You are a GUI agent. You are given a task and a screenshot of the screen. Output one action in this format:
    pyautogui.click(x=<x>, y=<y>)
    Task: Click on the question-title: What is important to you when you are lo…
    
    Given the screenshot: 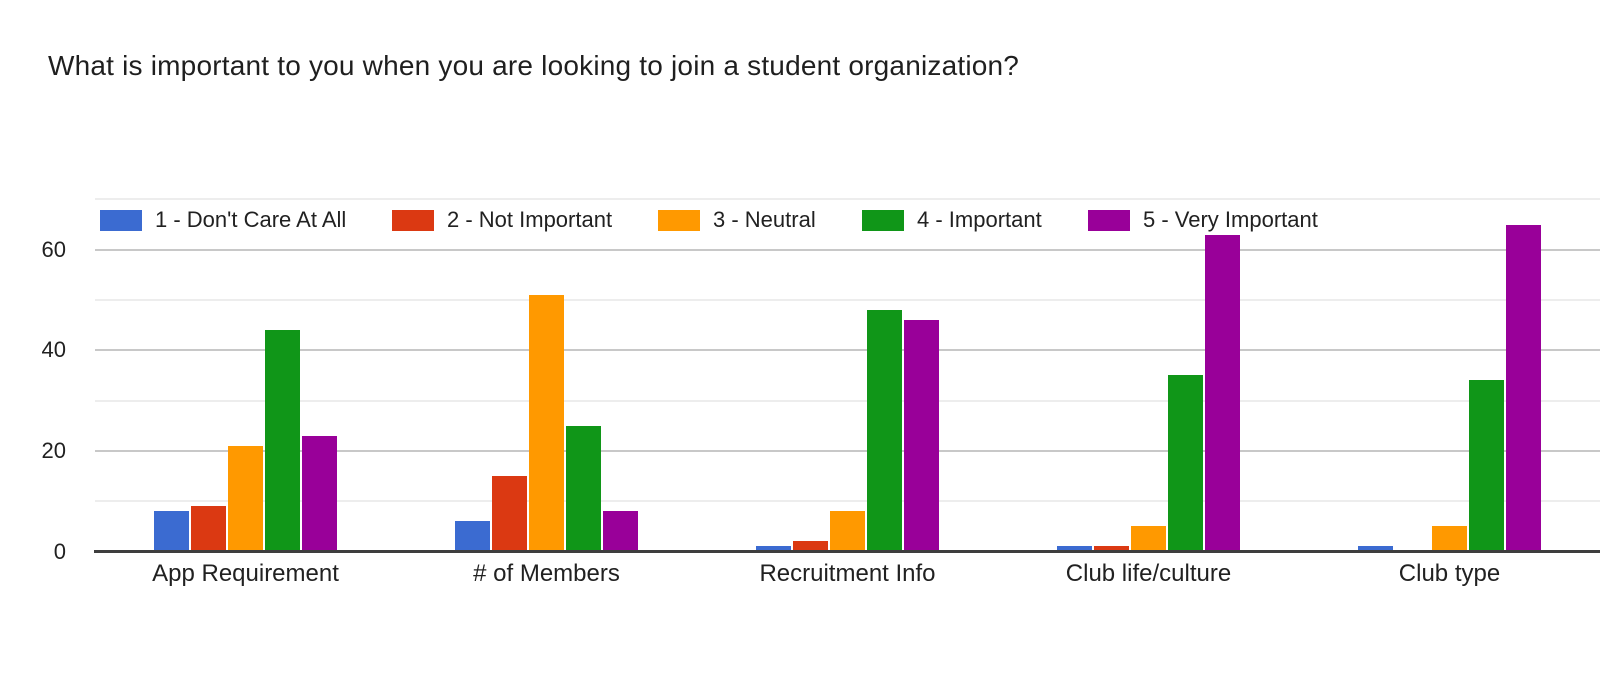 What is the action you would take?
    pyautogui.click(x=534, y=65)
    